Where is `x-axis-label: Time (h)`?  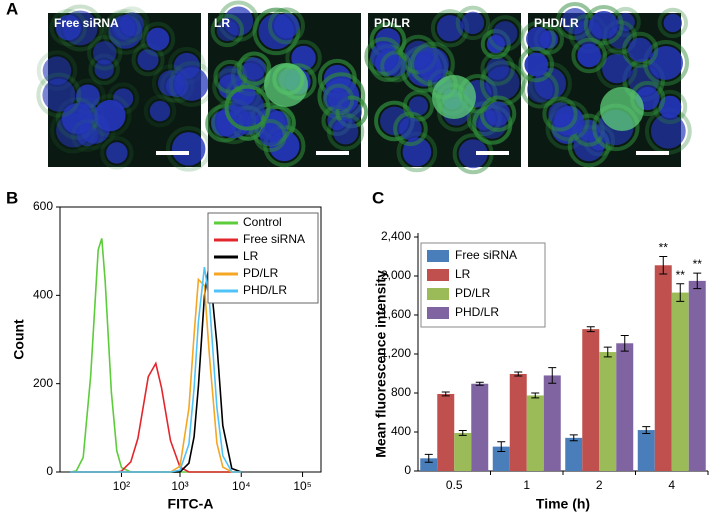
x-axis-label: Time (h) is located at coordinates (563, 504).